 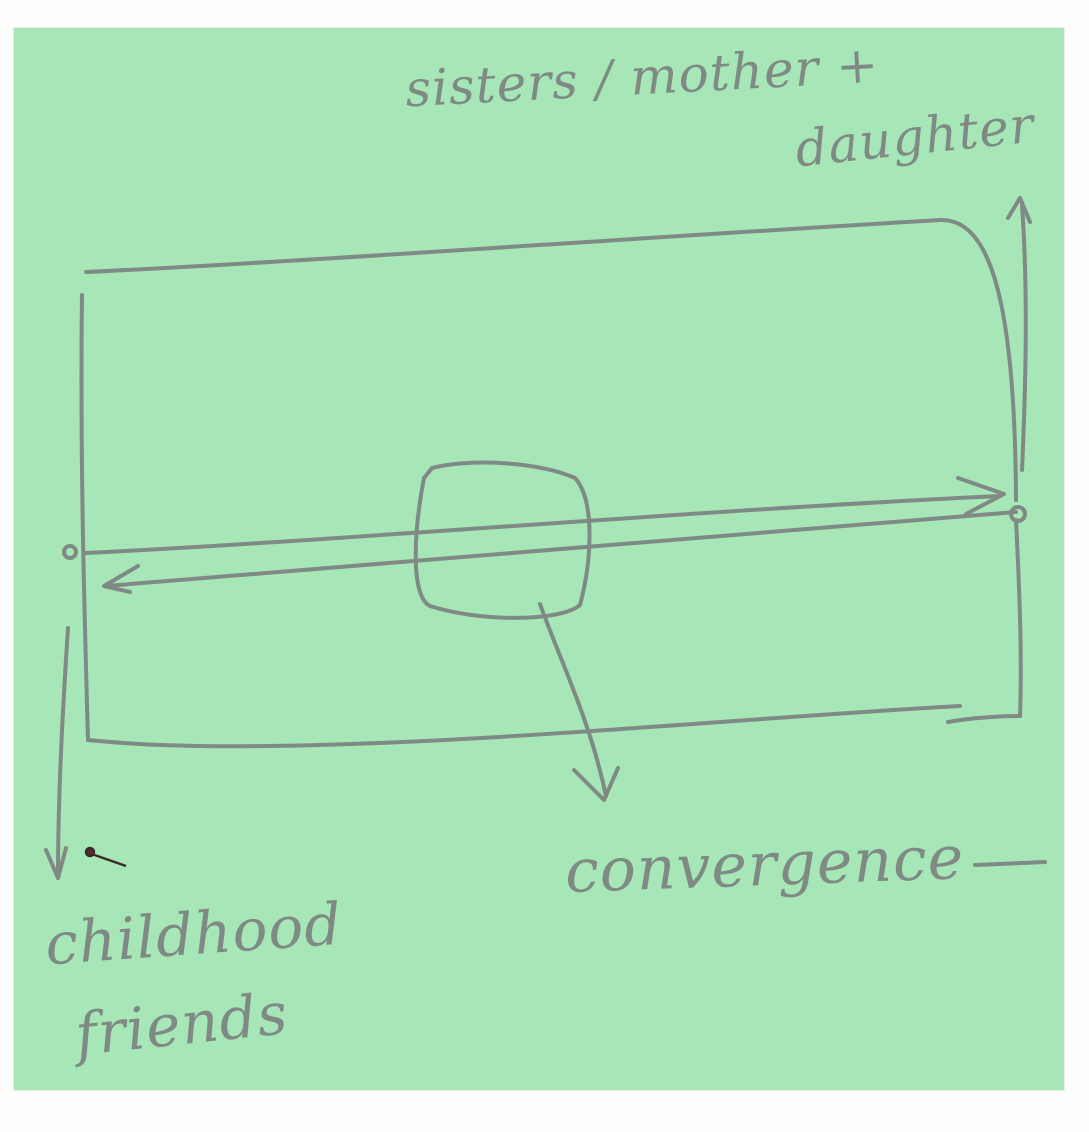 What do you see at coordinates (596, 784) in the screenshot?
I see `convergence-arrow-head` at bounding box center [596, 784].